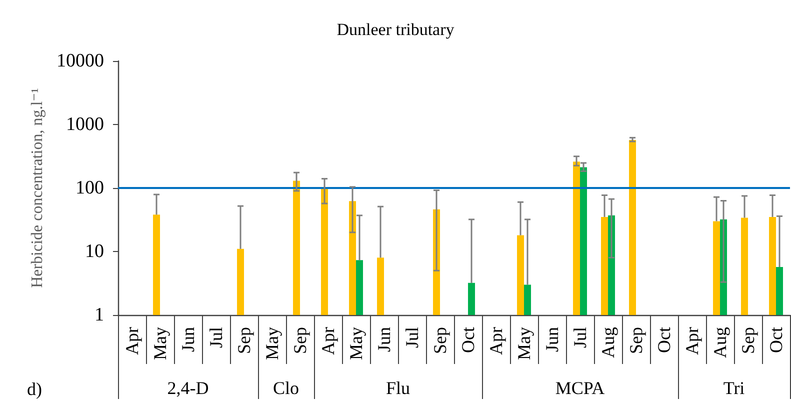  I want to click on y-tick-label: 1000, so click(85, 124).